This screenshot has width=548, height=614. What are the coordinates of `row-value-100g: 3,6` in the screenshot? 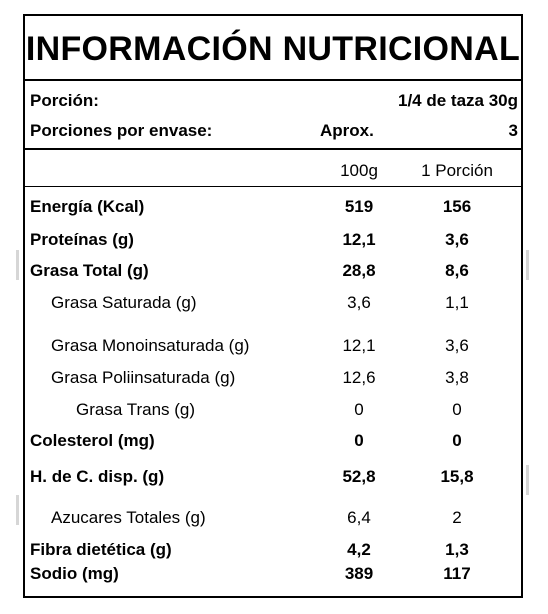 It's located at (359, 302).